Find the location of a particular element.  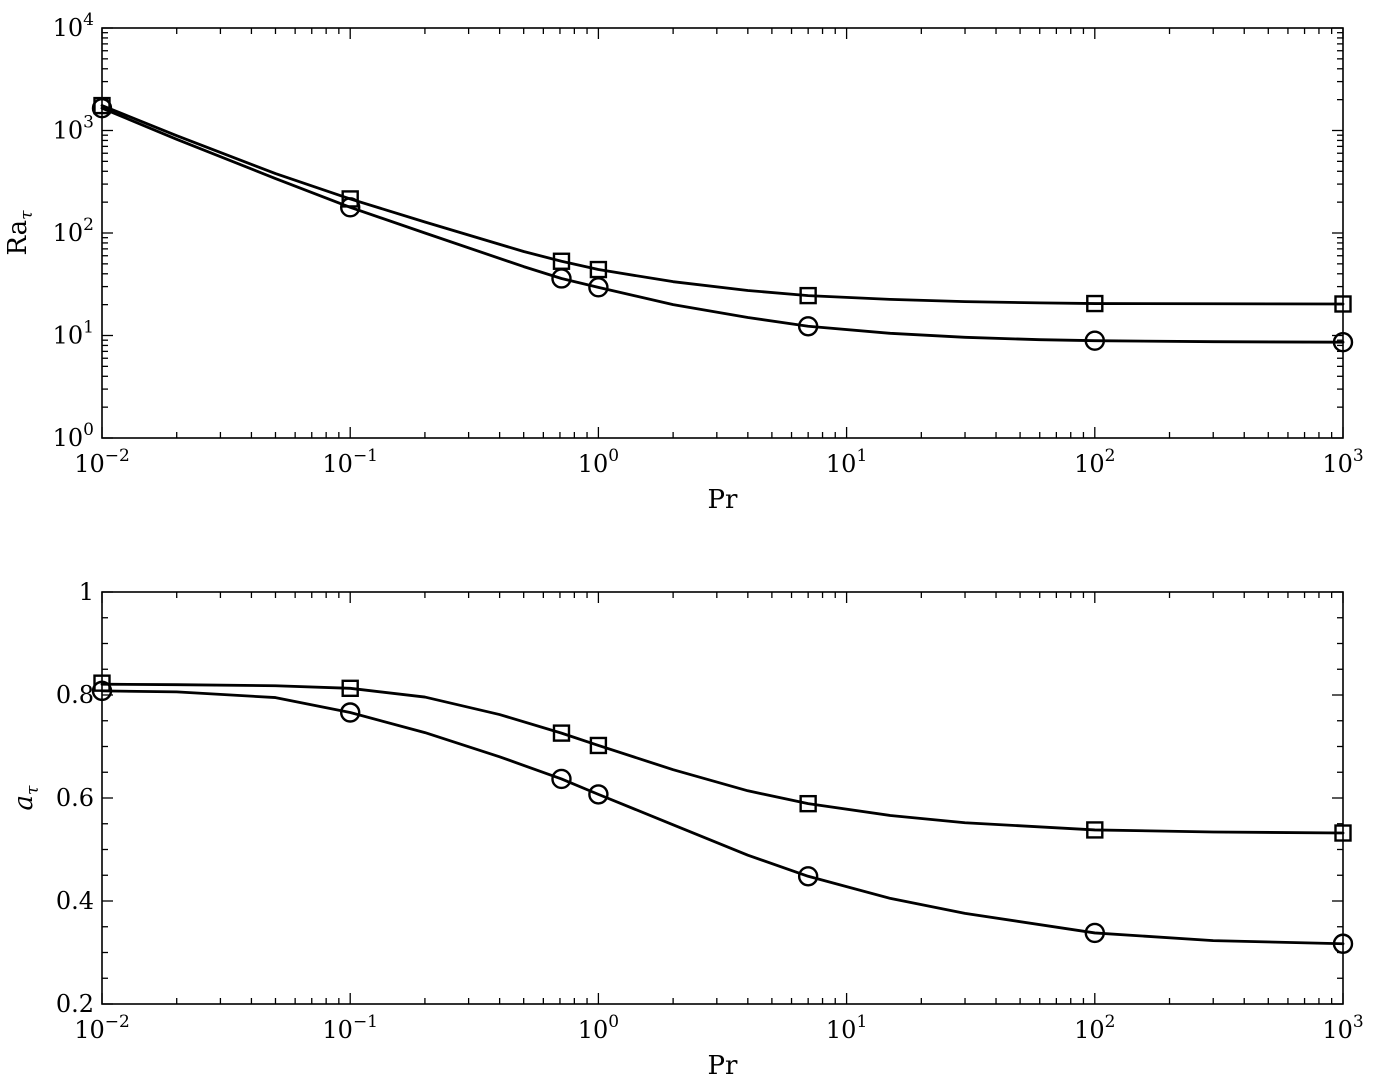

y-tick-label: 0.2 is located at coordinates (75, 1004).